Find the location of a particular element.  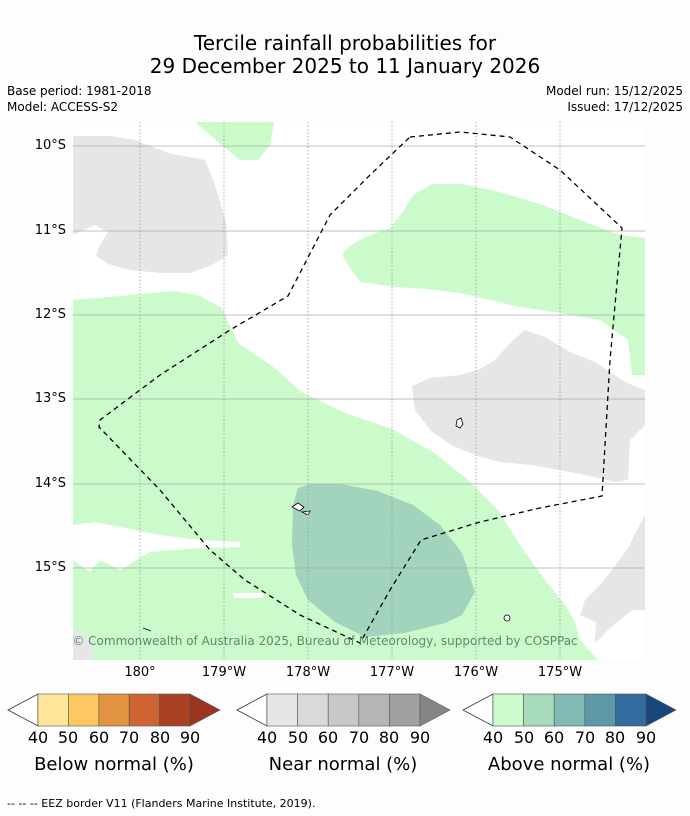

issued-date: Issued: 17/12/2025 is located at coordinates (625, 107).